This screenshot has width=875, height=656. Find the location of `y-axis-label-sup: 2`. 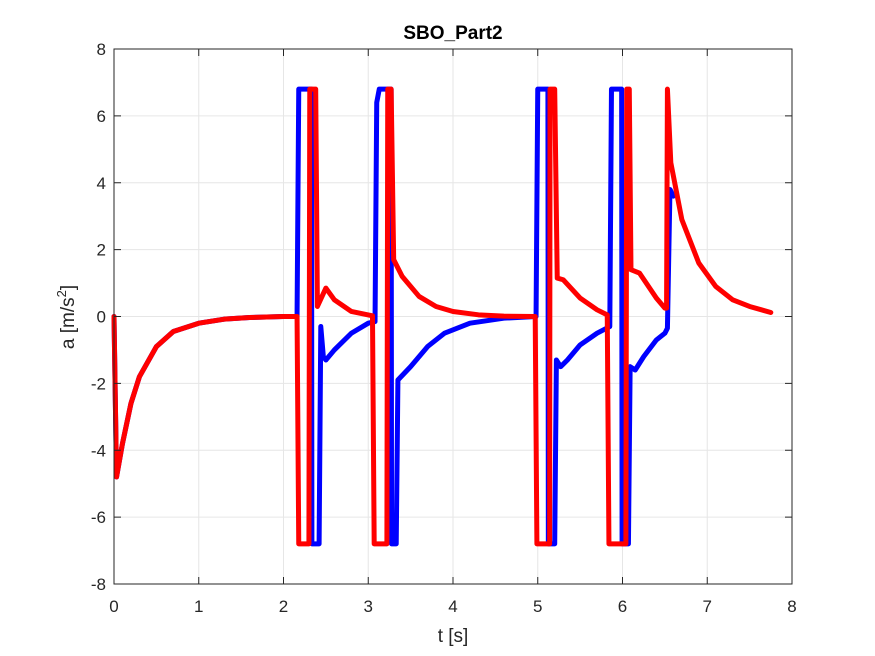

y-axis-label-sup: 2 is located at coordinates (61, 293).